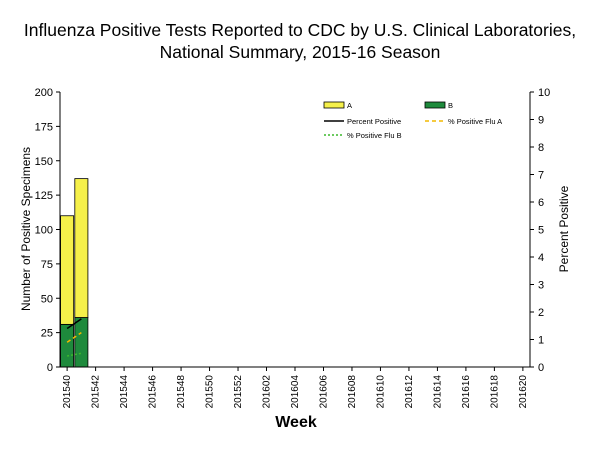  What do you see at coordinates (67, 392) in the screenshot?
I see `x-tick-label: 201540` at bounding box center [67, 392].